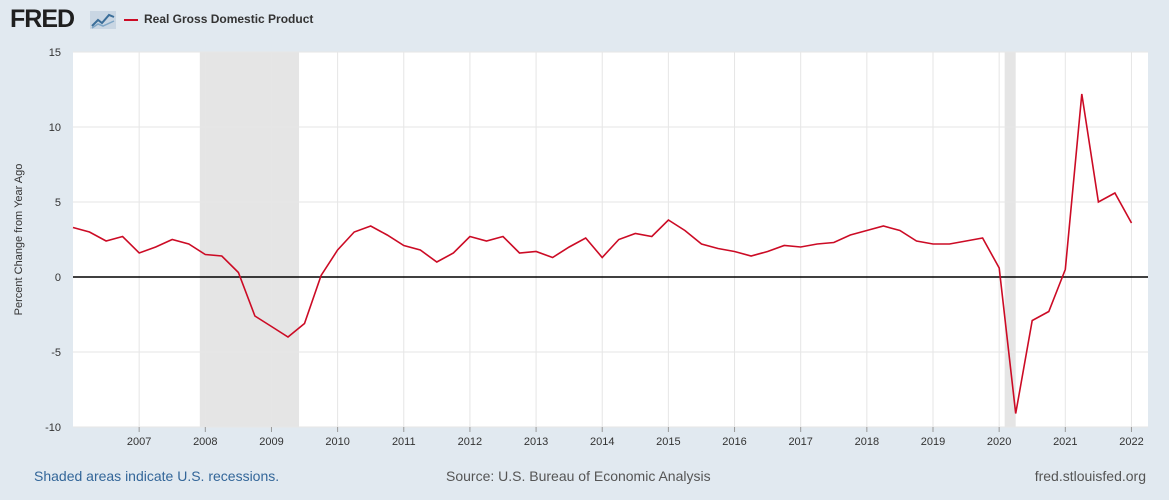 The image size is (1169, 500). Describe the element at coordinates (157, 476) in the screenshot. I see `recession-note: Shaded areas indicate U.S. recessions.` at that location.